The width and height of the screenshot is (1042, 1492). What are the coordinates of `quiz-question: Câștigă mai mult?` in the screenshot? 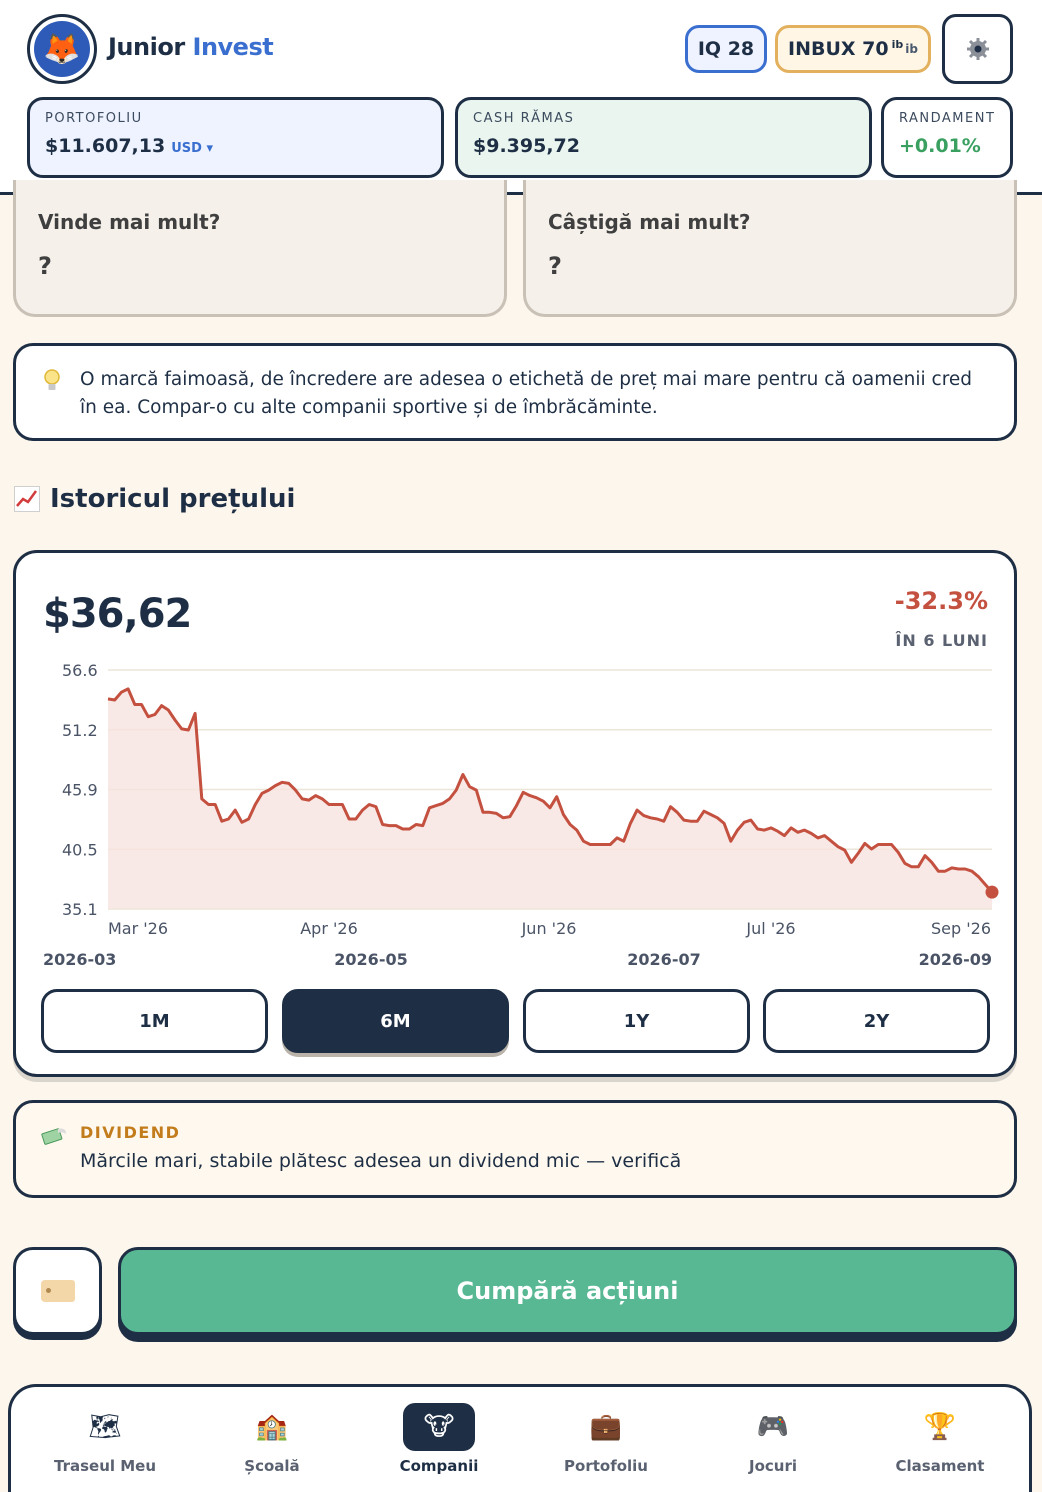 It's located at (649, 222).